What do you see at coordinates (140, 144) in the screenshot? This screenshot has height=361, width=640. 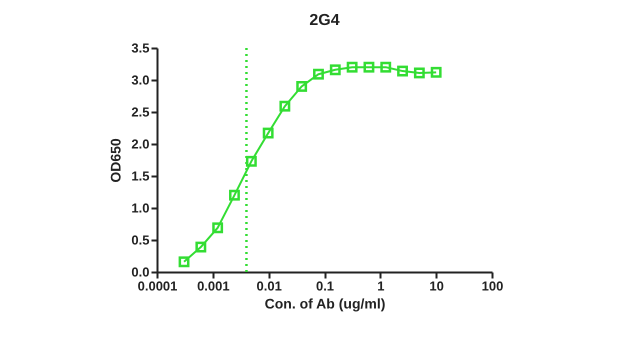 I see `y-tick-label: 2.0` at bounding box center [140, 144].